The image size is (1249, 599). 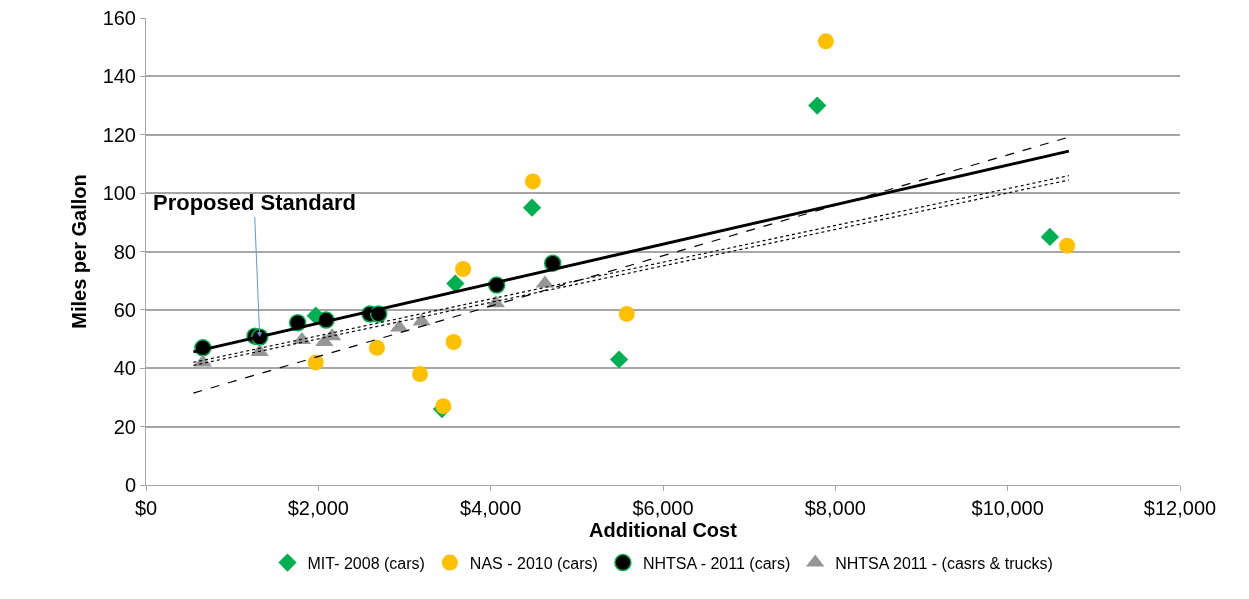 I want to click on x-tick-label: $2,000, so click(x=318, y=508).